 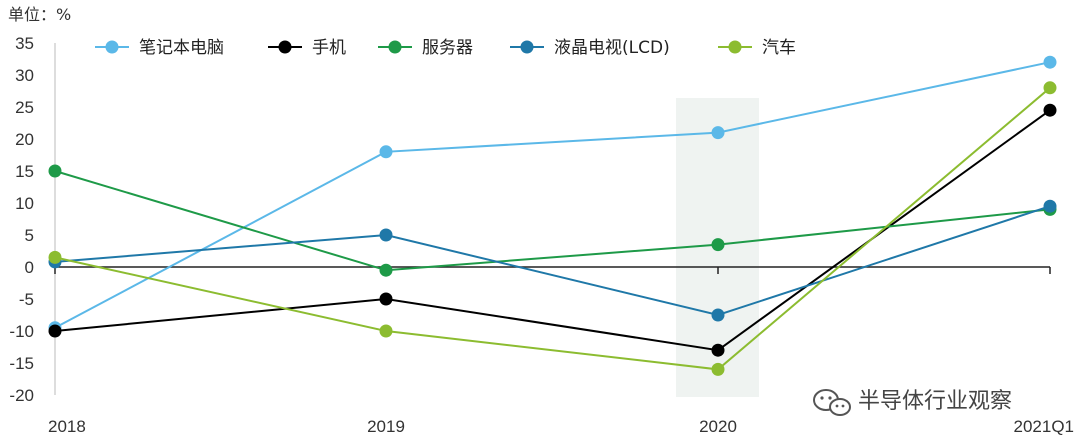 I want to click on legend-item: 手机, so click(x=307, y=48).